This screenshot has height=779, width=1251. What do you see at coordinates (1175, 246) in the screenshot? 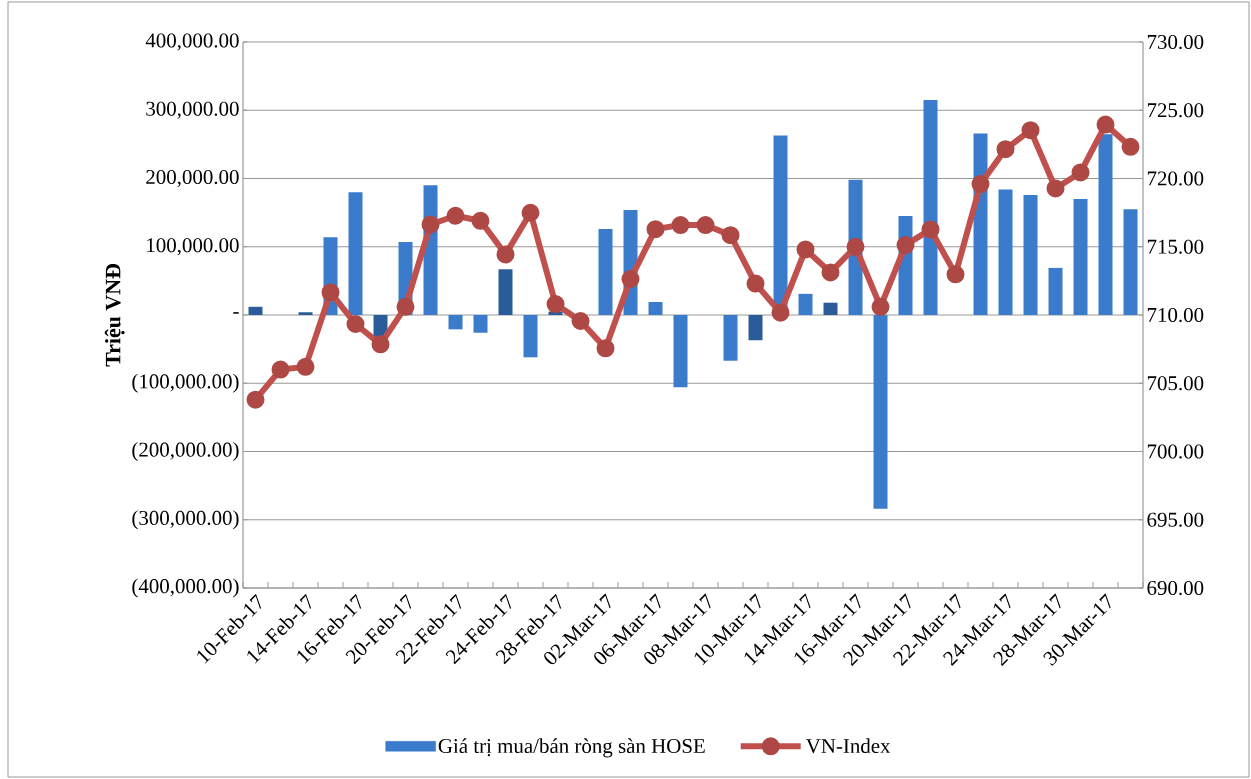
I see `y2-tick-label: 715.00` at bounding box center [1175, 246].